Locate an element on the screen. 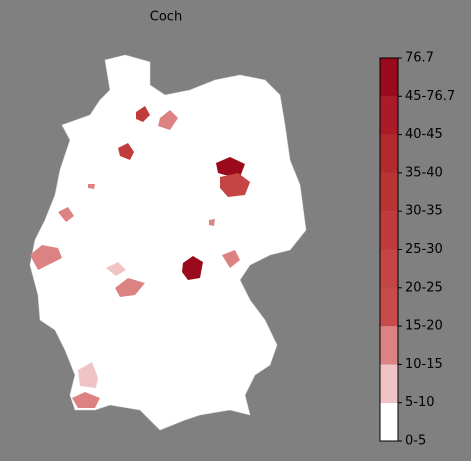  colorbar-label: 25-30 is located at coordinates (424, 249).